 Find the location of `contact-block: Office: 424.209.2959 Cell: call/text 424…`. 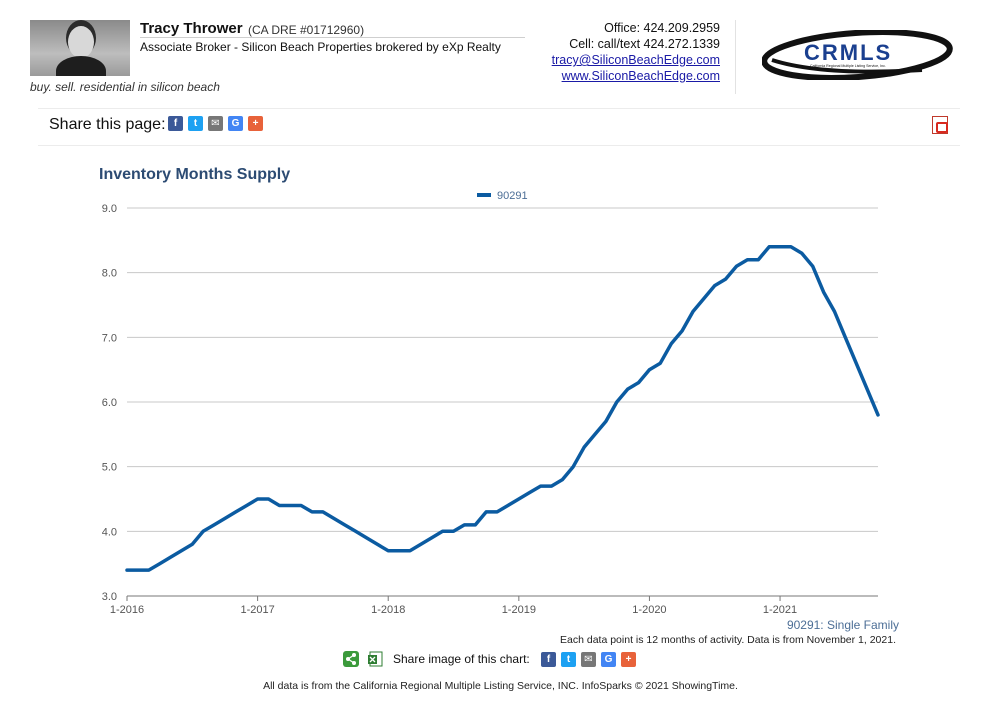

contact-block: Office: 424.209.2959 Cell: call/text 424… is located at coordinates (636, 52).